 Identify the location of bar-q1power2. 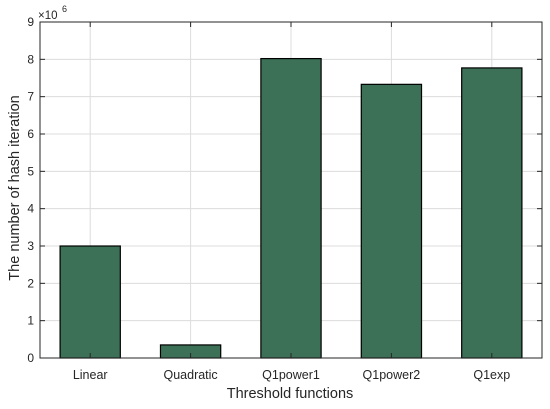
(391, 221).